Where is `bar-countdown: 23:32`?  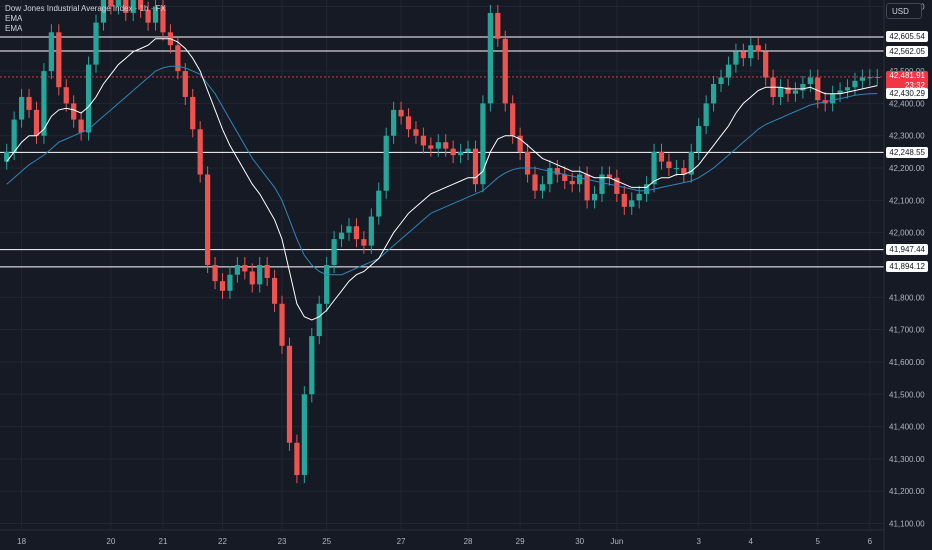 bar-countdown: 23:32 is located at coordinates (914, 85).